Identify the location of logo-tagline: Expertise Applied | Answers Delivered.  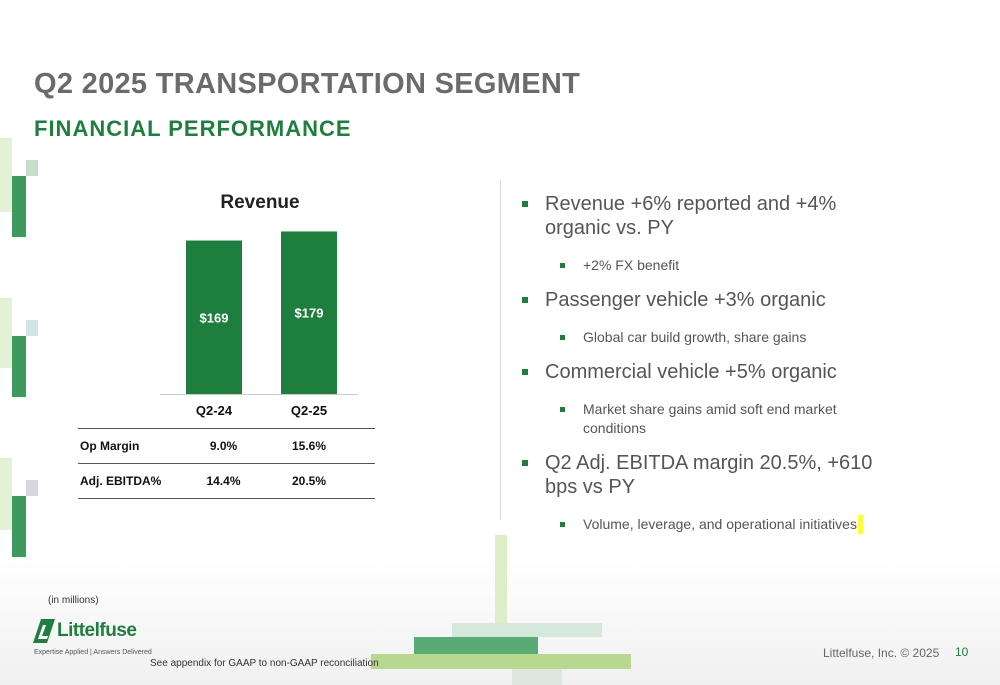
(93, 652).